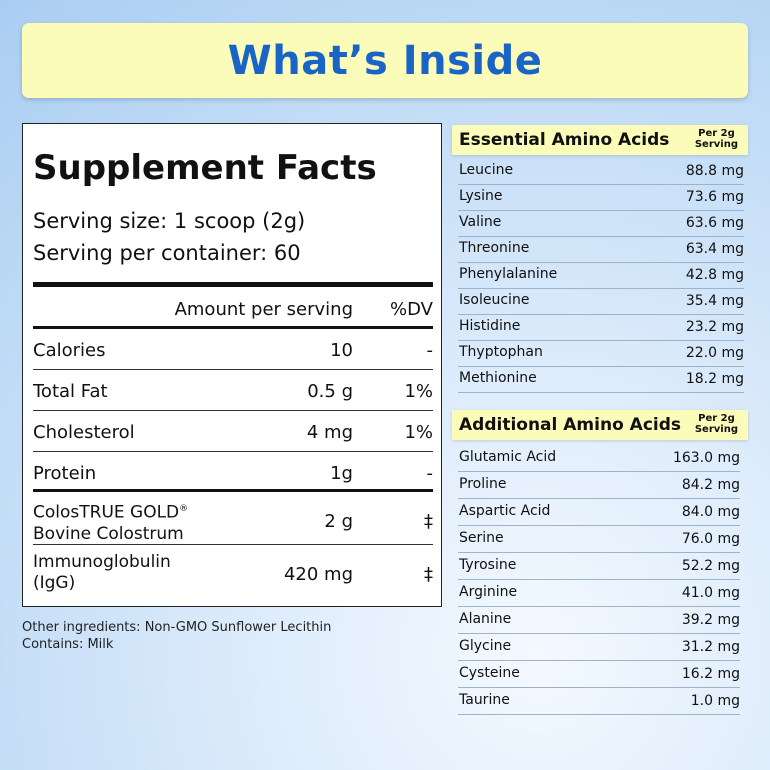 The image size is (770, 770). I want to click on essential-amino-header: Essential Amino Acids Per 2g Serving, so click(600, 140).